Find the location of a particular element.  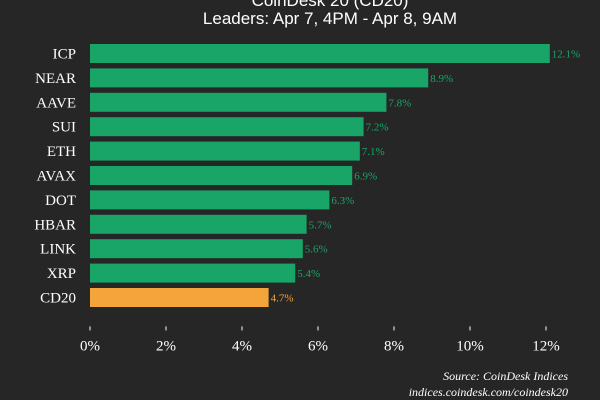

bar-icp is located at coordinates (320, 53).